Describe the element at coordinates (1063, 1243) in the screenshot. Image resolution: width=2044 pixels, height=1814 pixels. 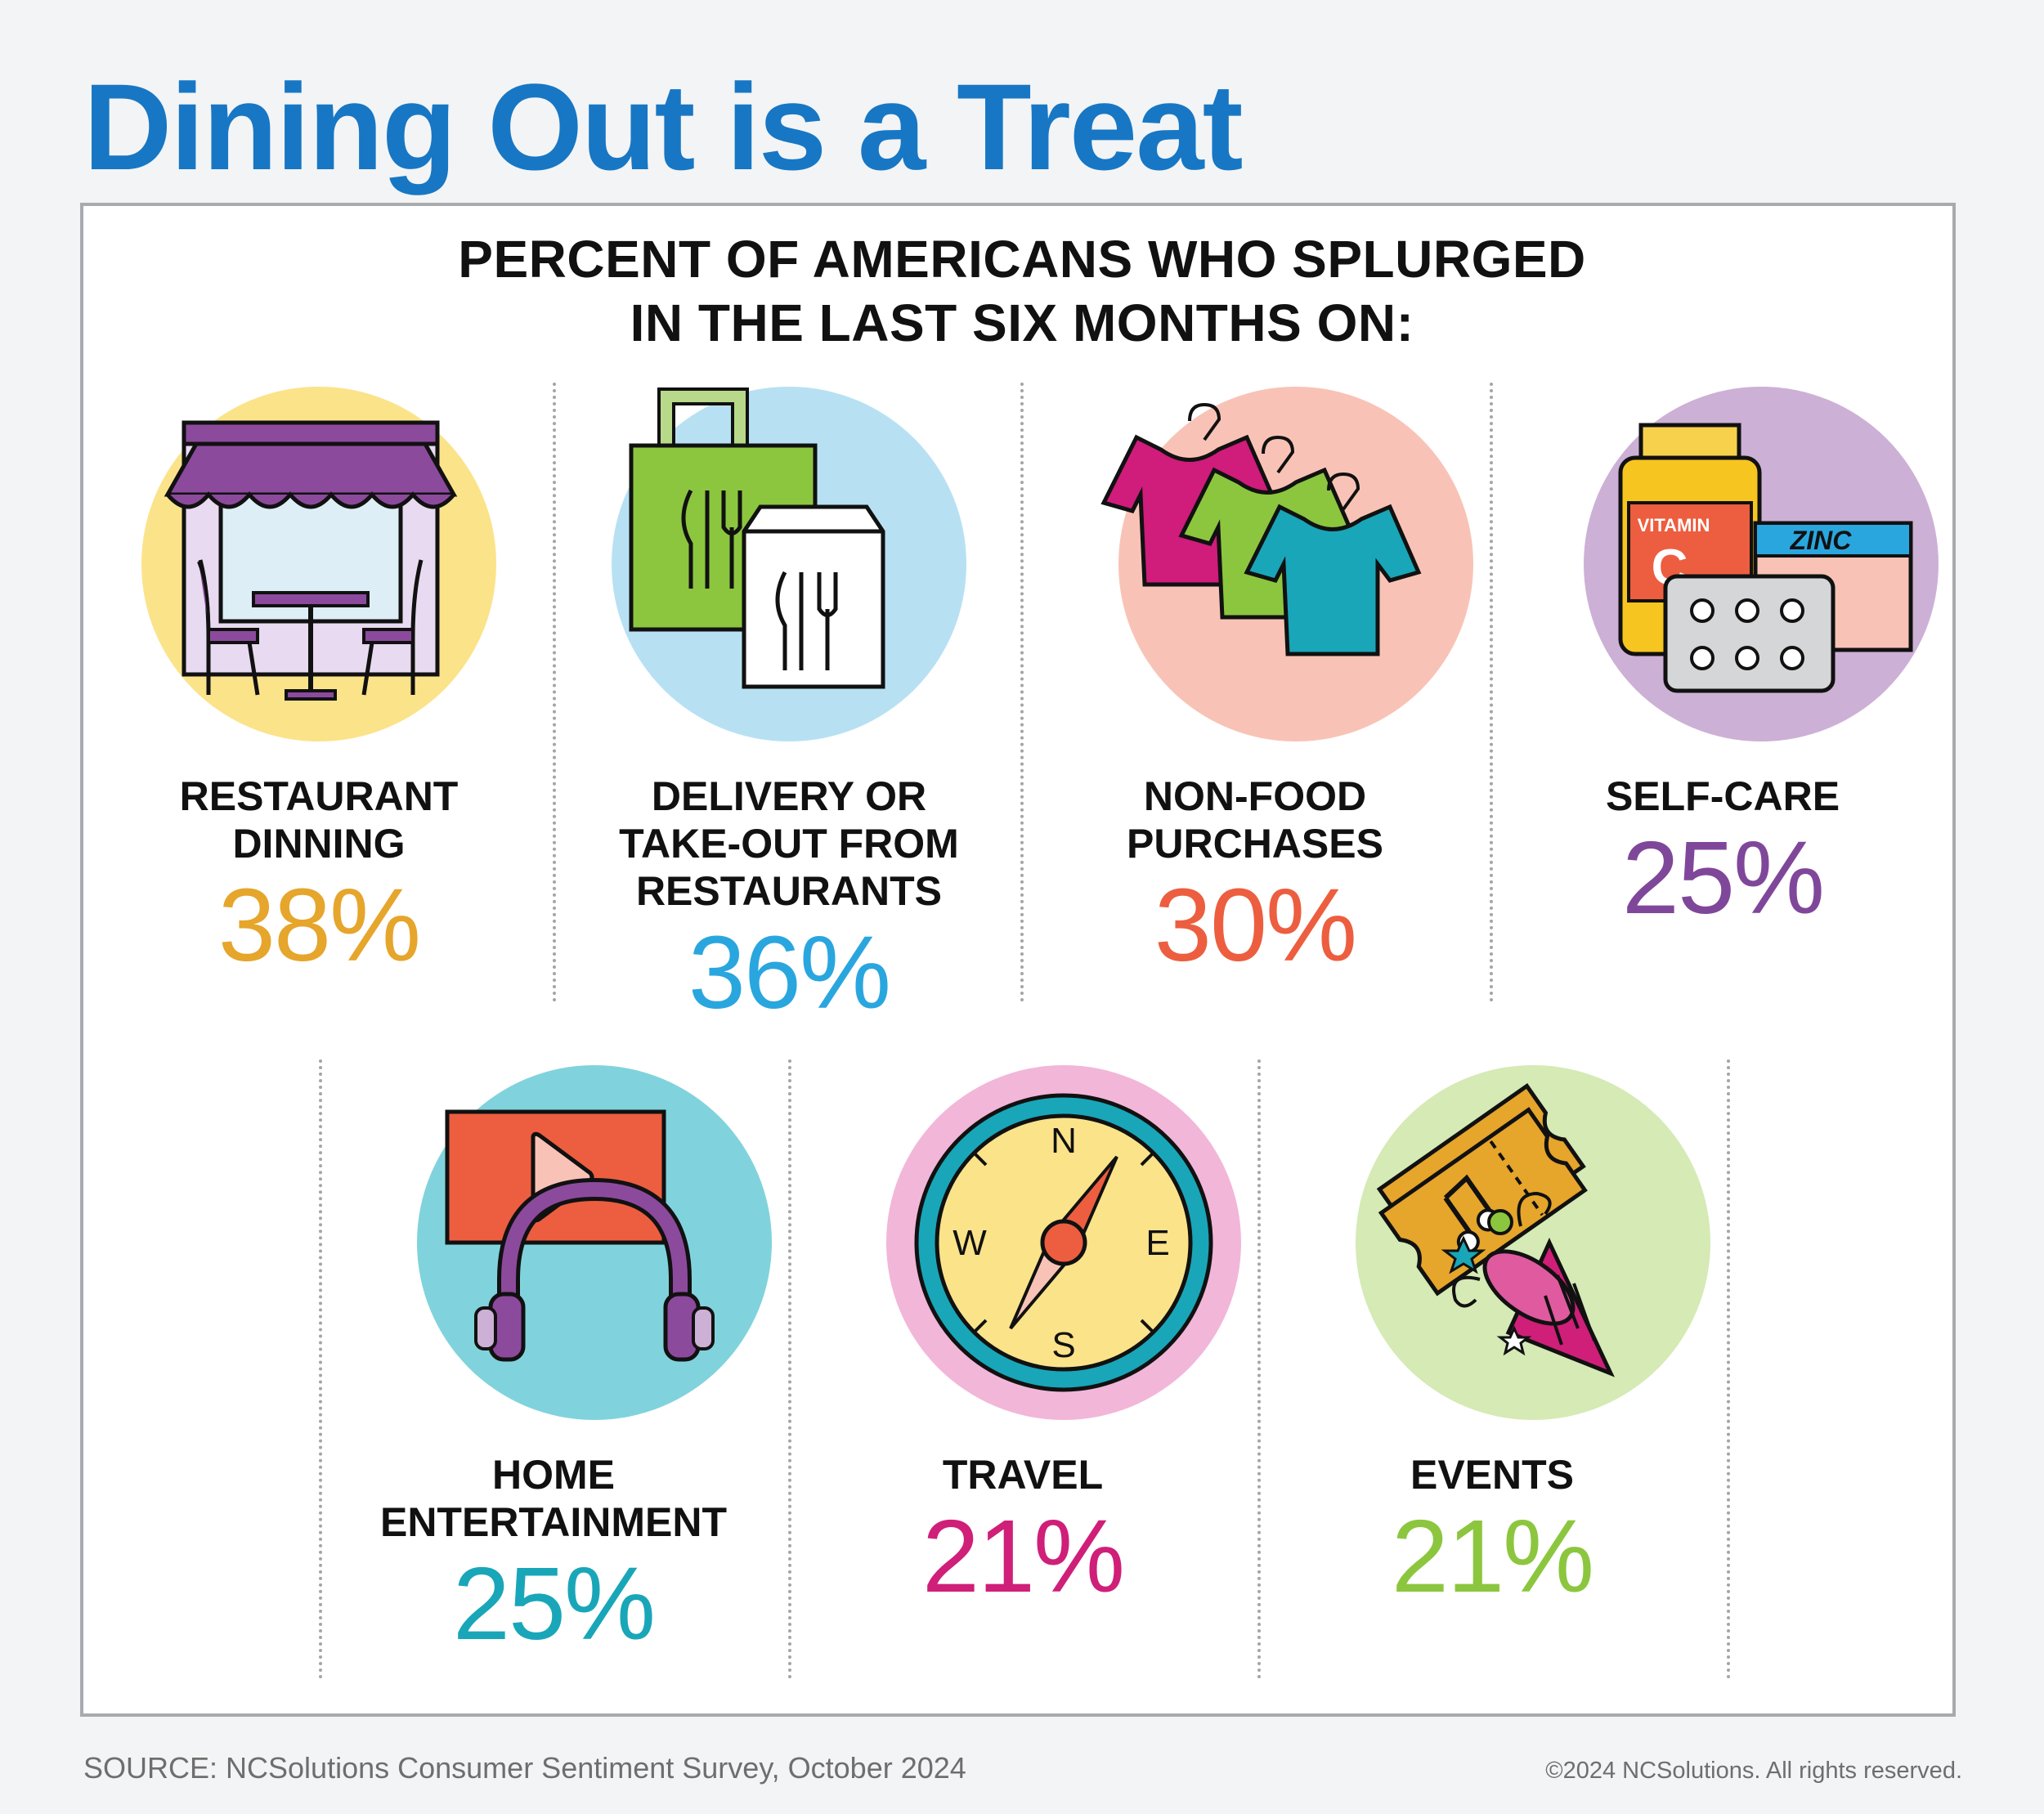
I see `compass-icon: N E S W` at that location.